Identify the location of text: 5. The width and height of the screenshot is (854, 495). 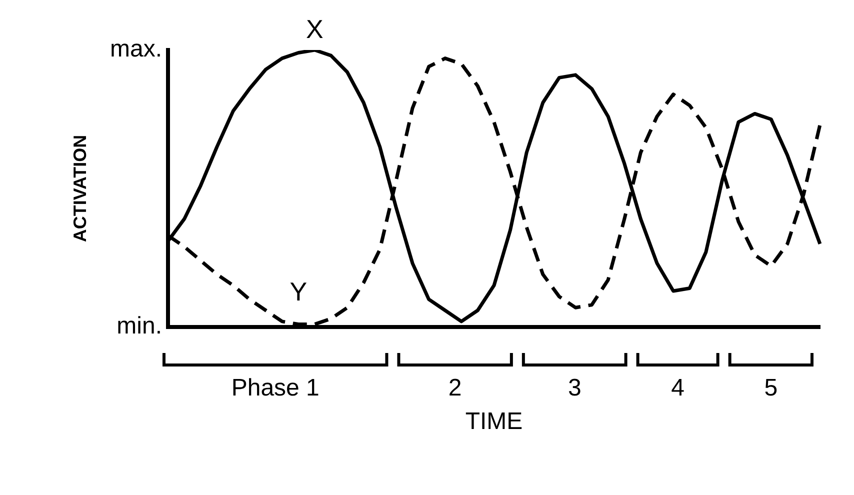
(771, 388).